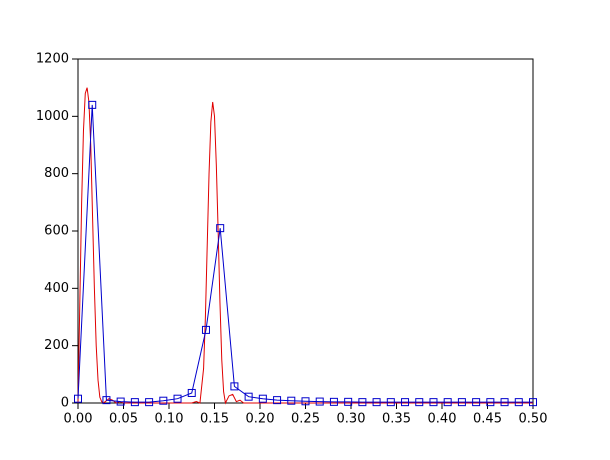 Image resolution: width=610 pixels, height=460 pixels. I want to click on y-tick-label: 0, so click(65, 403).